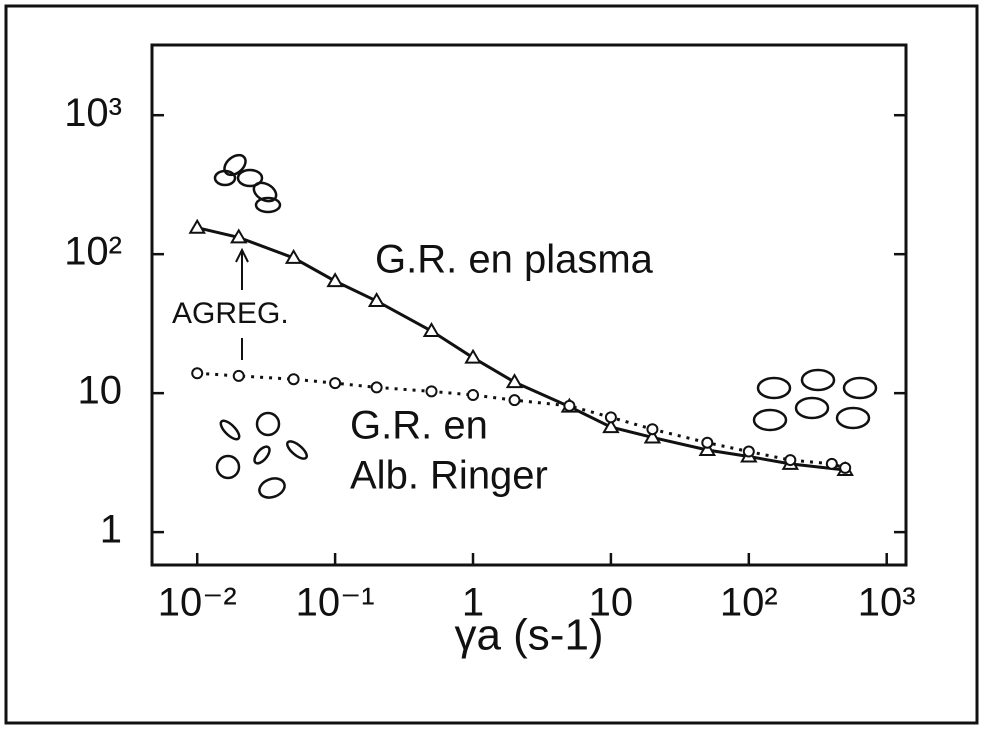  I want to click on agreg-arrow, so click(242, 303).